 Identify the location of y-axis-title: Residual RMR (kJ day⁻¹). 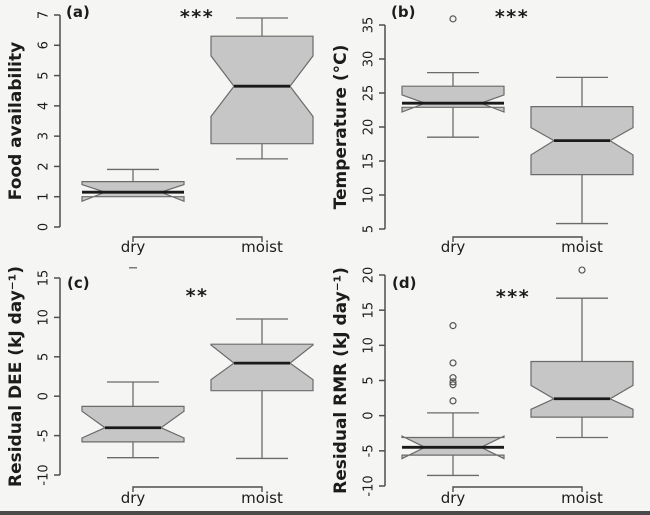
(341, 380).